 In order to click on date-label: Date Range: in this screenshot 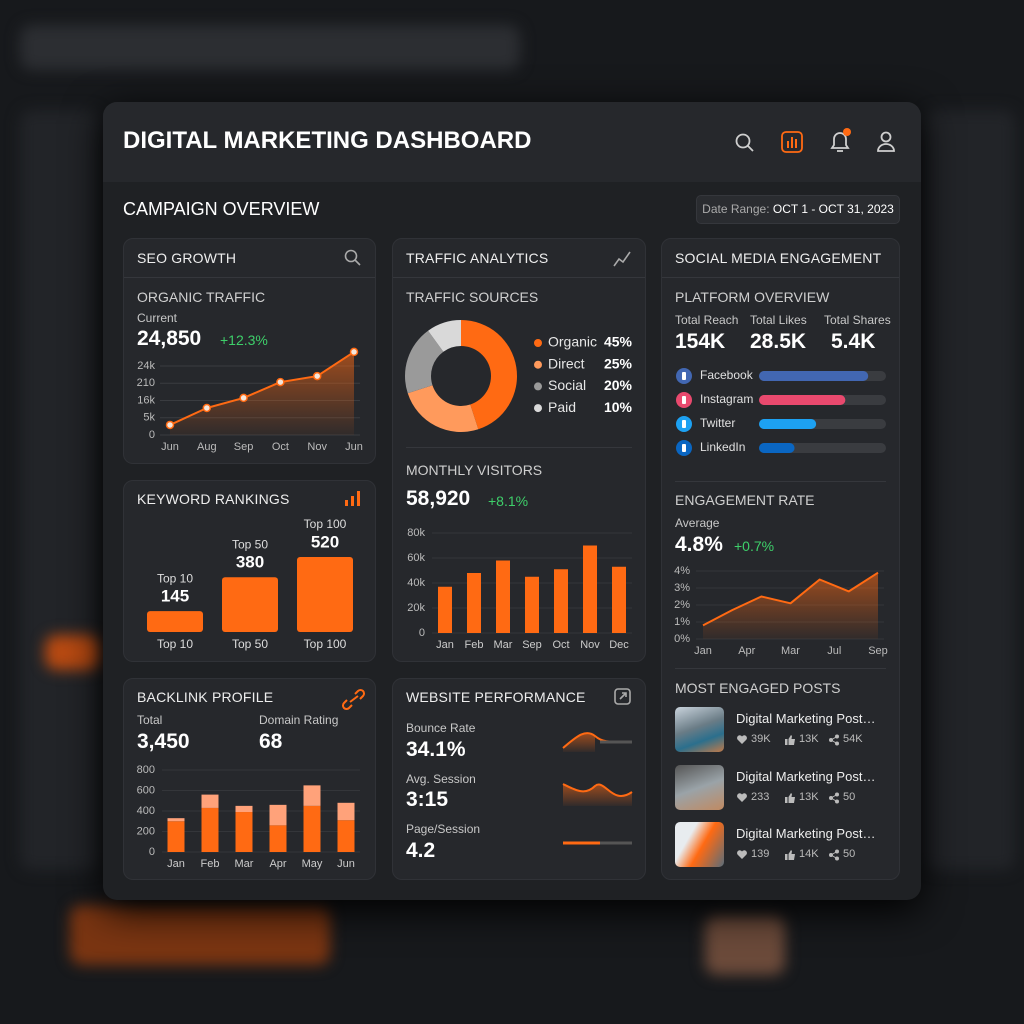, I will do `click(736, 209)`.